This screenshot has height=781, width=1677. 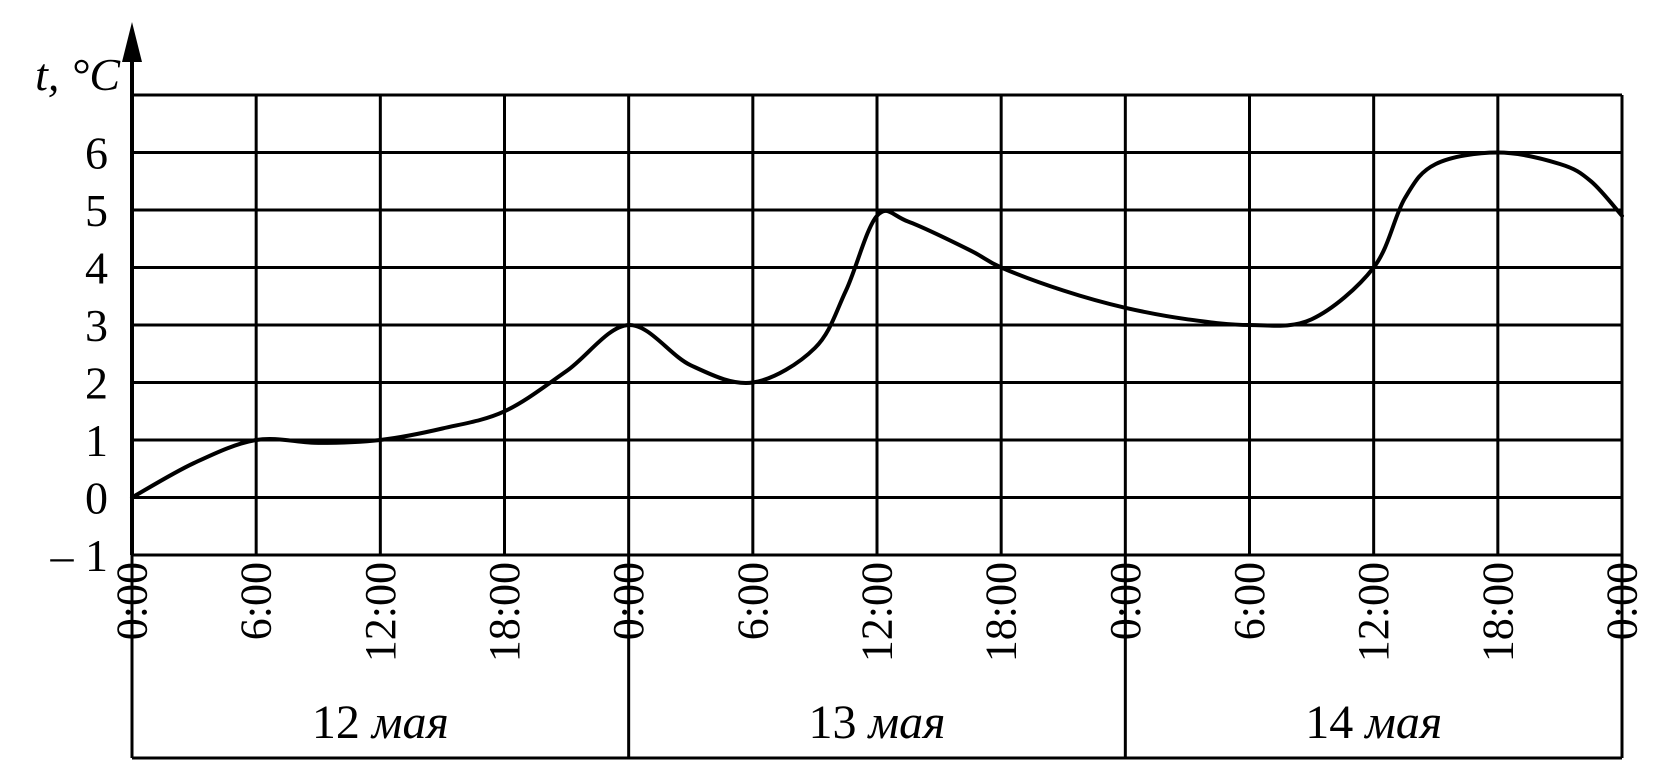 What do you see at coordinates (96, 325) in the screenshot?
I see `y-tick-label: 3` at bounding box center [96, 325].